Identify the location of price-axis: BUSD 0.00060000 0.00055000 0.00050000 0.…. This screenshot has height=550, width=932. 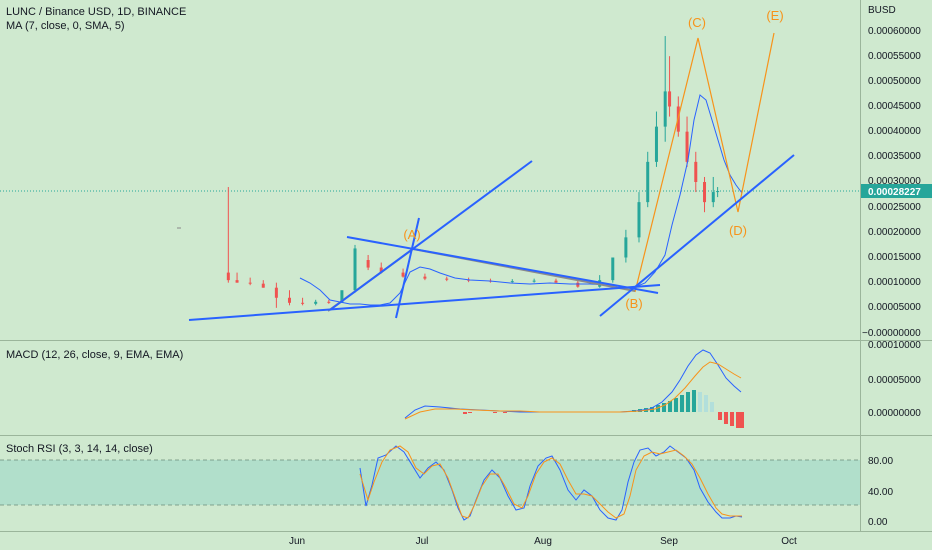
(891, 172).